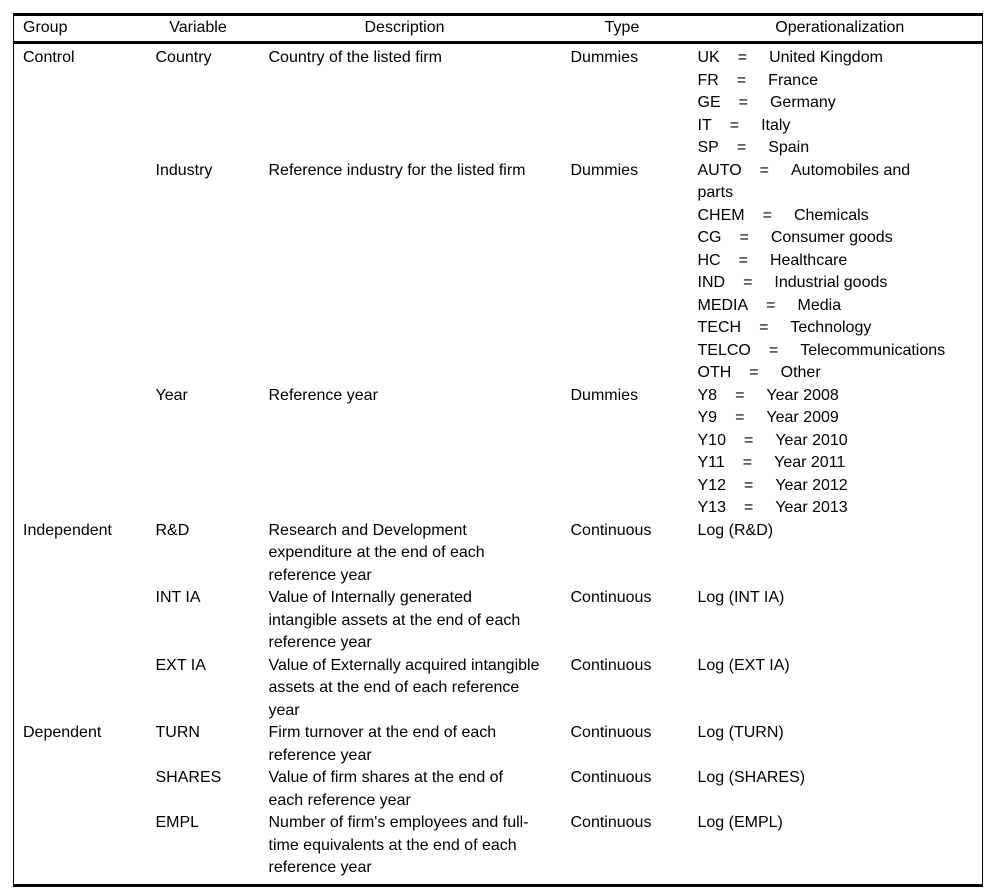  Describe the element at coordinates (810, 462) in the screenshot. I see `op-value: Year 2011` at that location.